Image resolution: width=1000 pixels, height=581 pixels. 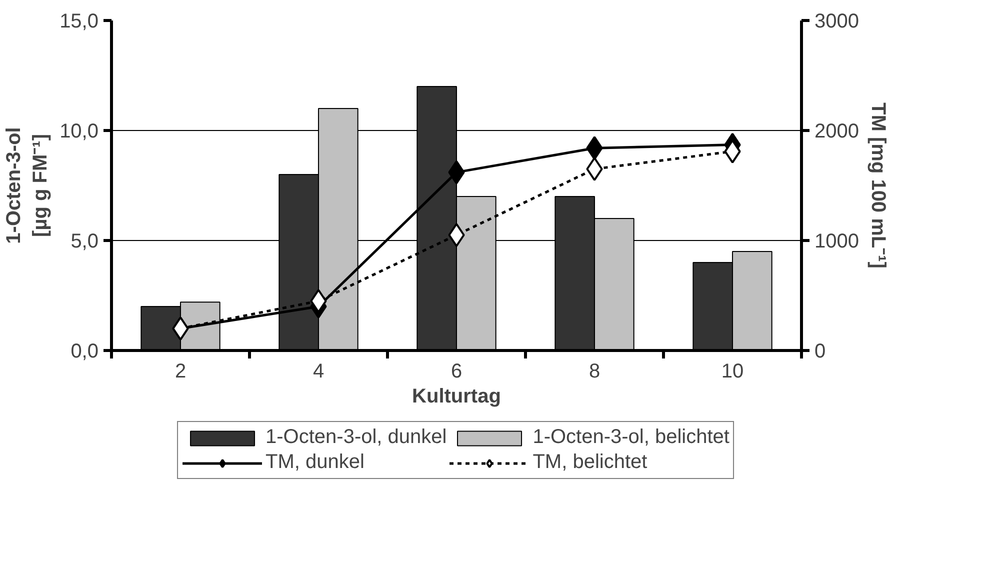 I want to click on y-tick-label: 0,0, so click(x=84, y=351).